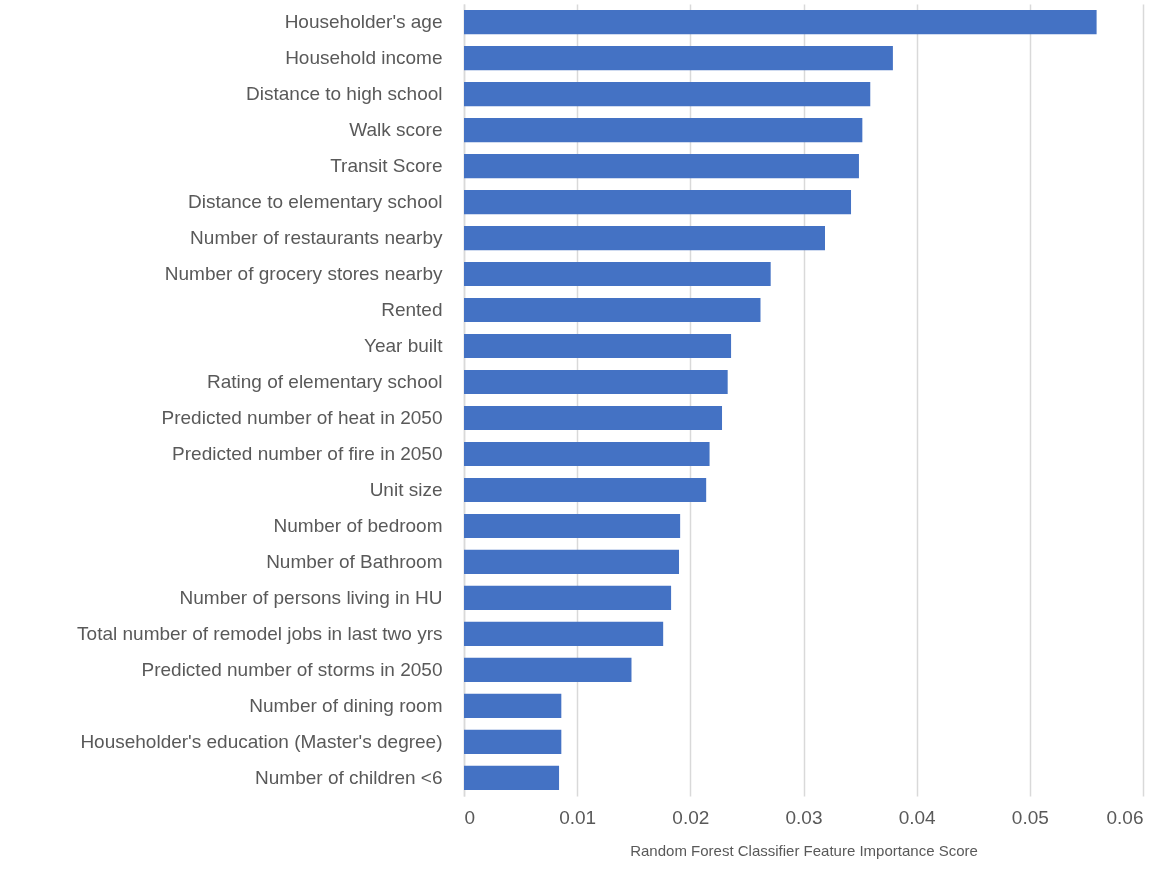  I want to click on x-tick-label: 0, so click(470, 817).